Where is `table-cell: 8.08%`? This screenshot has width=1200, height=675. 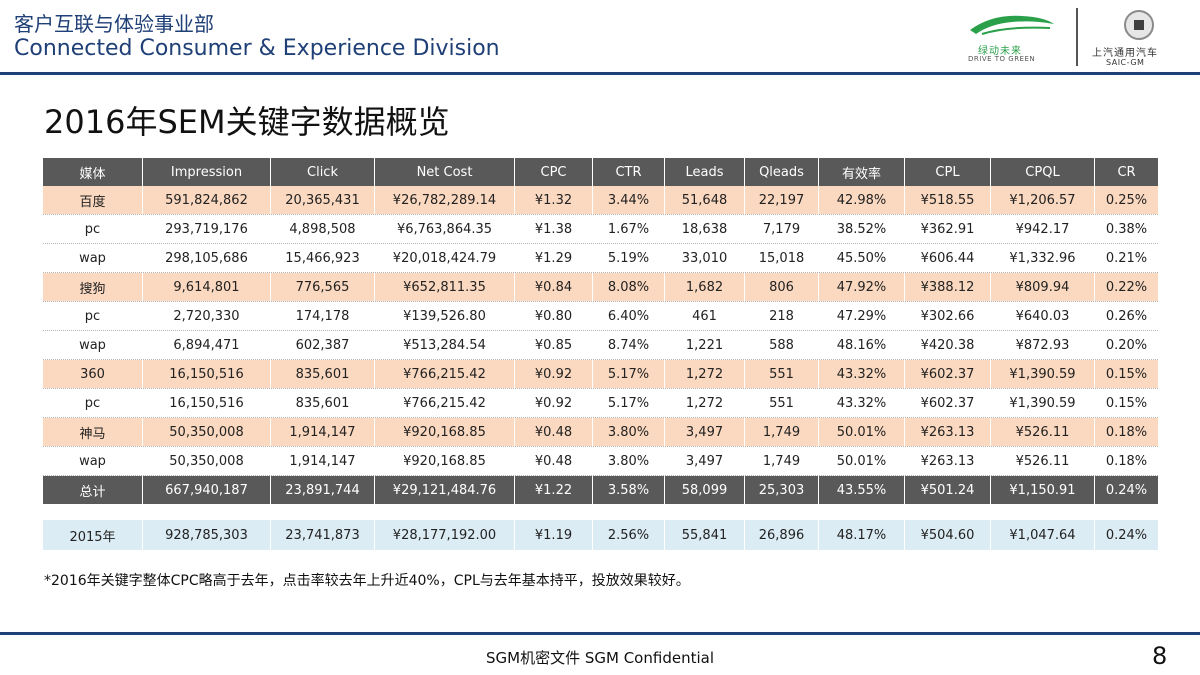
table-cell: 8.08% is located at coordinates (628, 287).